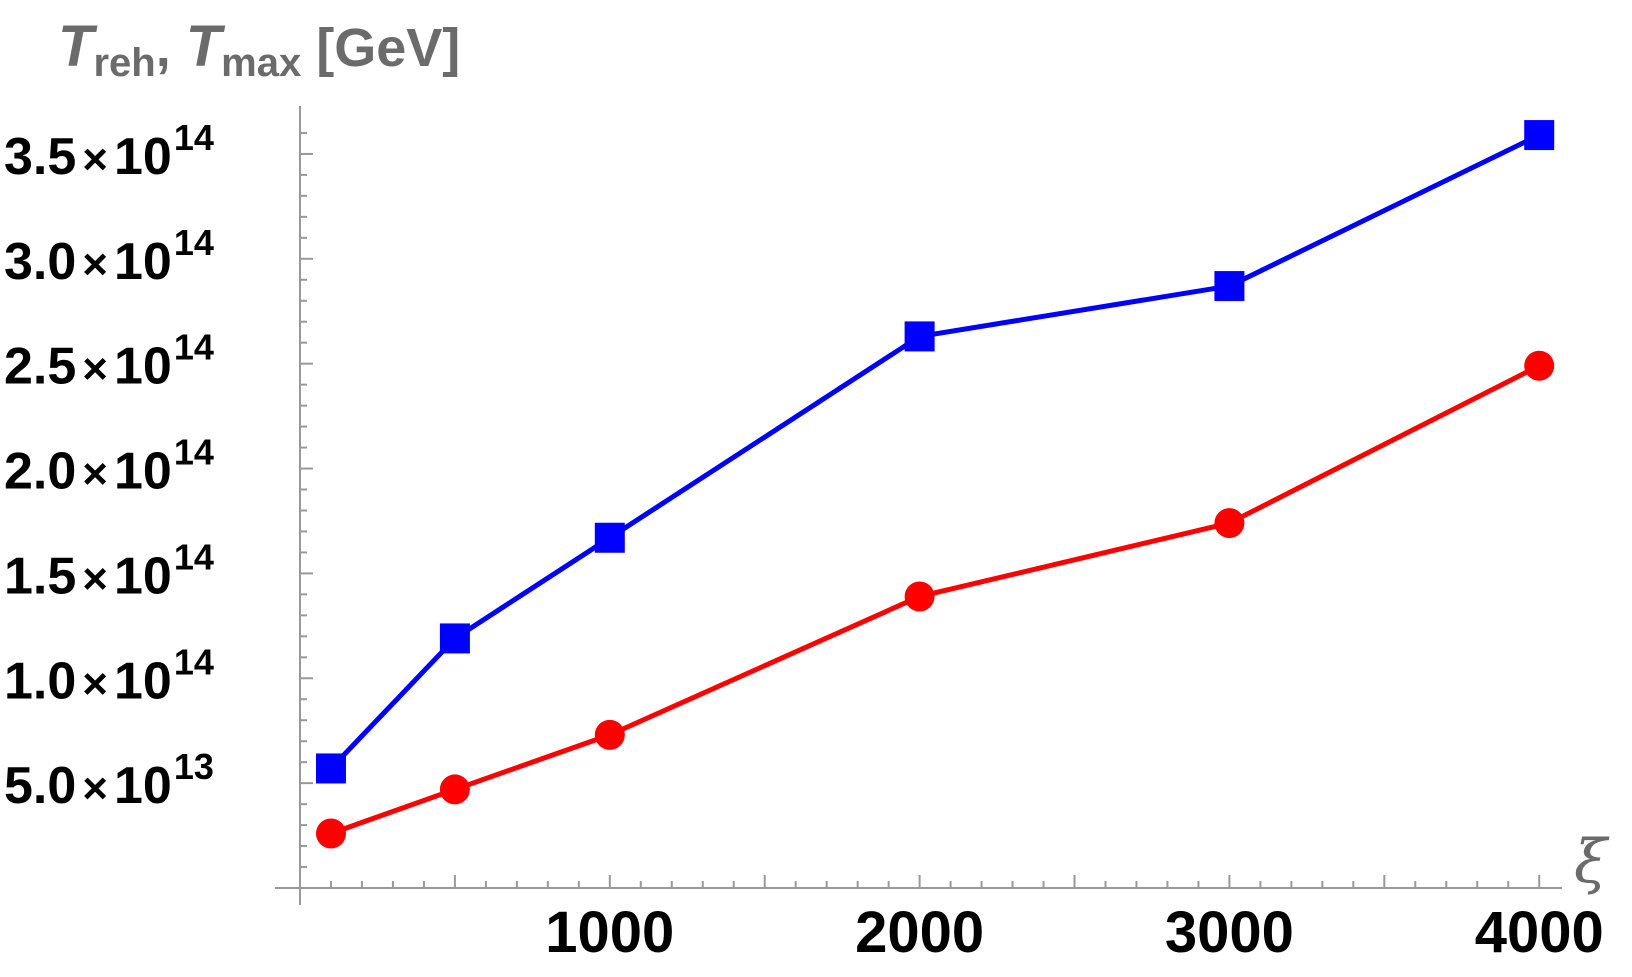  What do you see at coordinates (1592, 862) in the screenshot?
I see `x-axis-title: ξ` at bounding box center [1592, 862].